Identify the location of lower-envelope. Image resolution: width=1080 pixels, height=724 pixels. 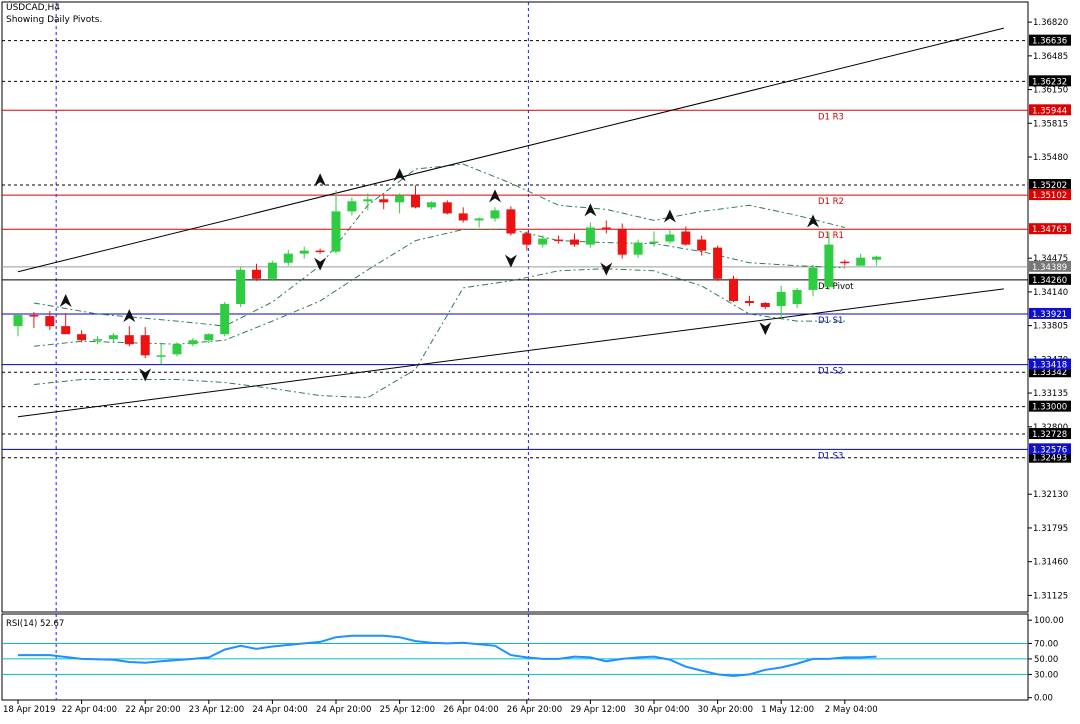
(439, 333).